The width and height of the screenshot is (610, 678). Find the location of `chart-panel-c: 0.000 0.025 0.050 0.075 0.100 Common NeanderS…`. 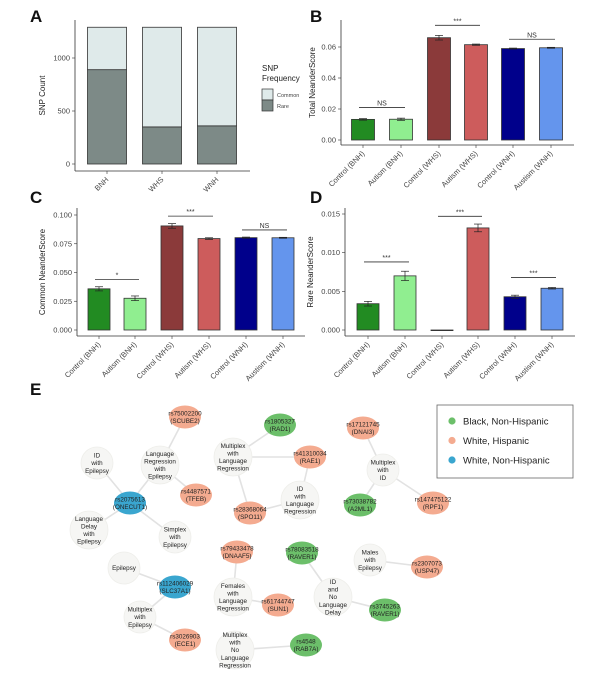

chart-panel-c: 0.000 0.025 0.050 0.075 0.100 Common NeanderS… is located at coordinates (171, 295).